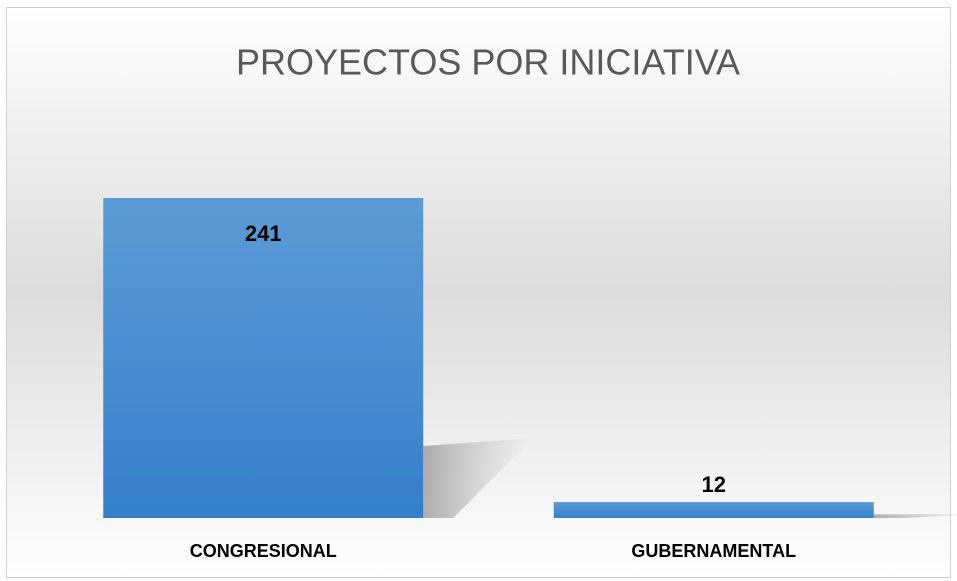 This screenshot has height=581, width=957. What do you see at coordinates (488, 62) in the screenshot?
I see `chart-title: PROYECTOS POR INICIATIVA` at bounding box center [488, 62].